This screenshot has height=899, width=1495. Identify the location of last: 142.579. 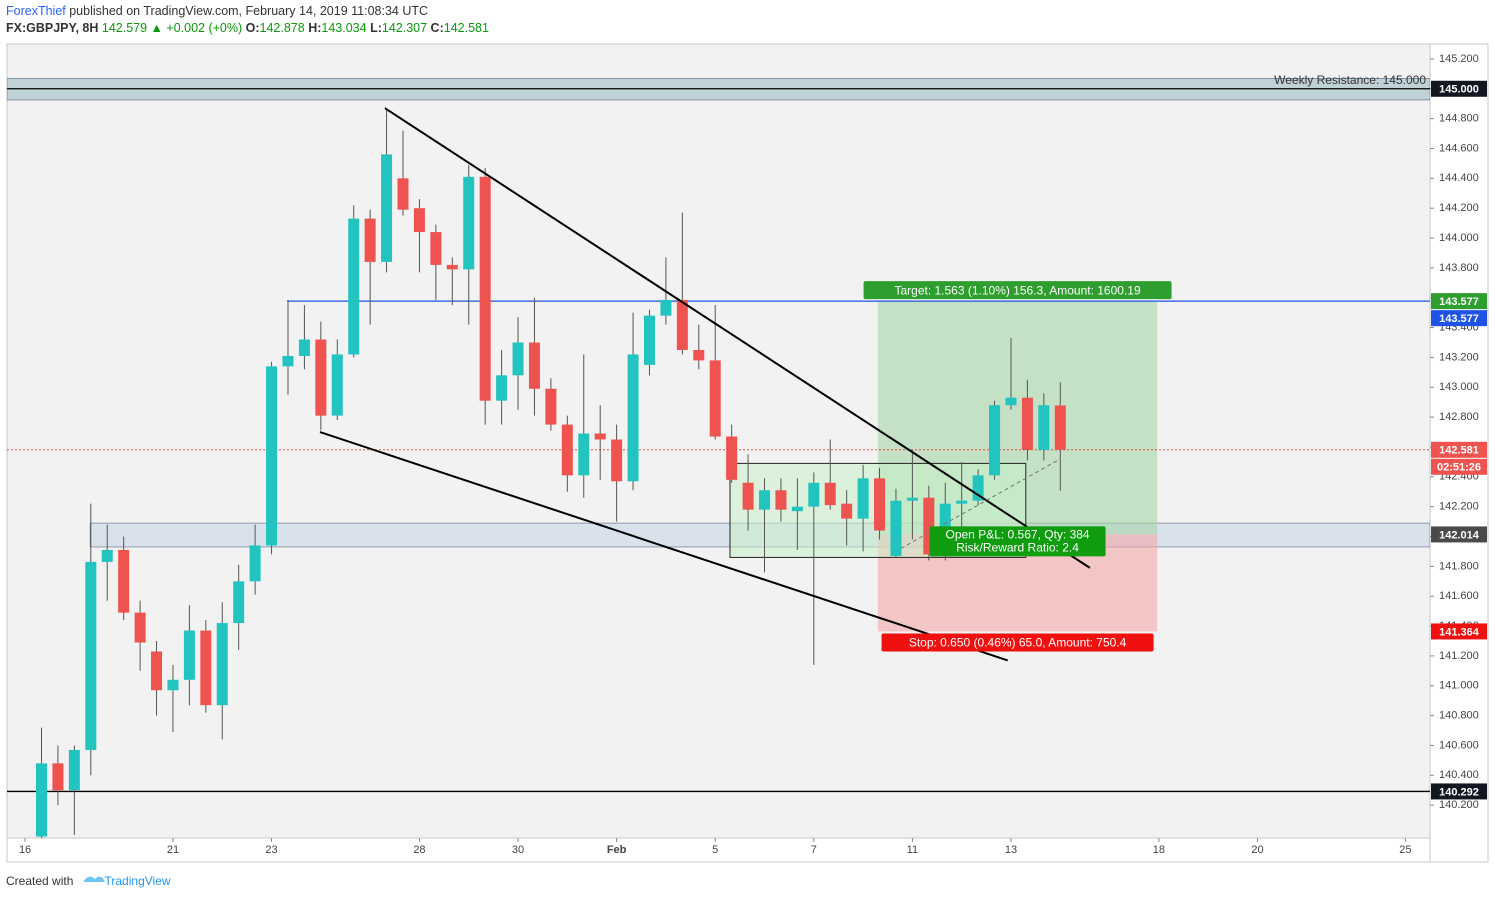
(124, 28).